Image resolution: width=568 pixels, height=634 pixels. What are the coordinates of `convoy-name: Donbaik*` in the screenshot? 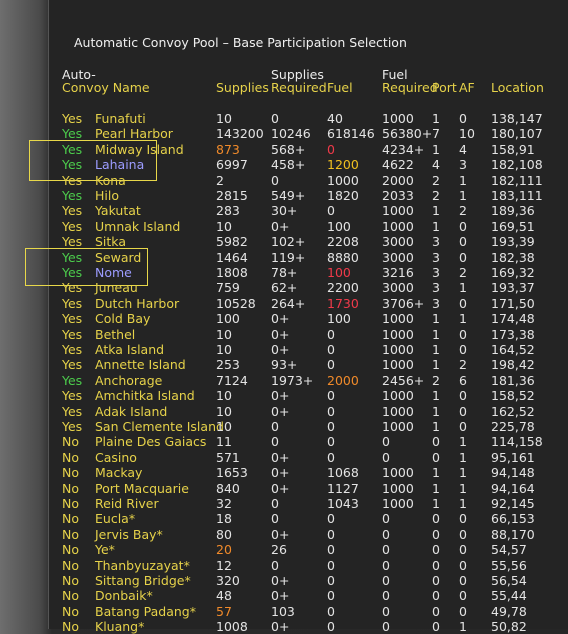 It's located at (124, 596).